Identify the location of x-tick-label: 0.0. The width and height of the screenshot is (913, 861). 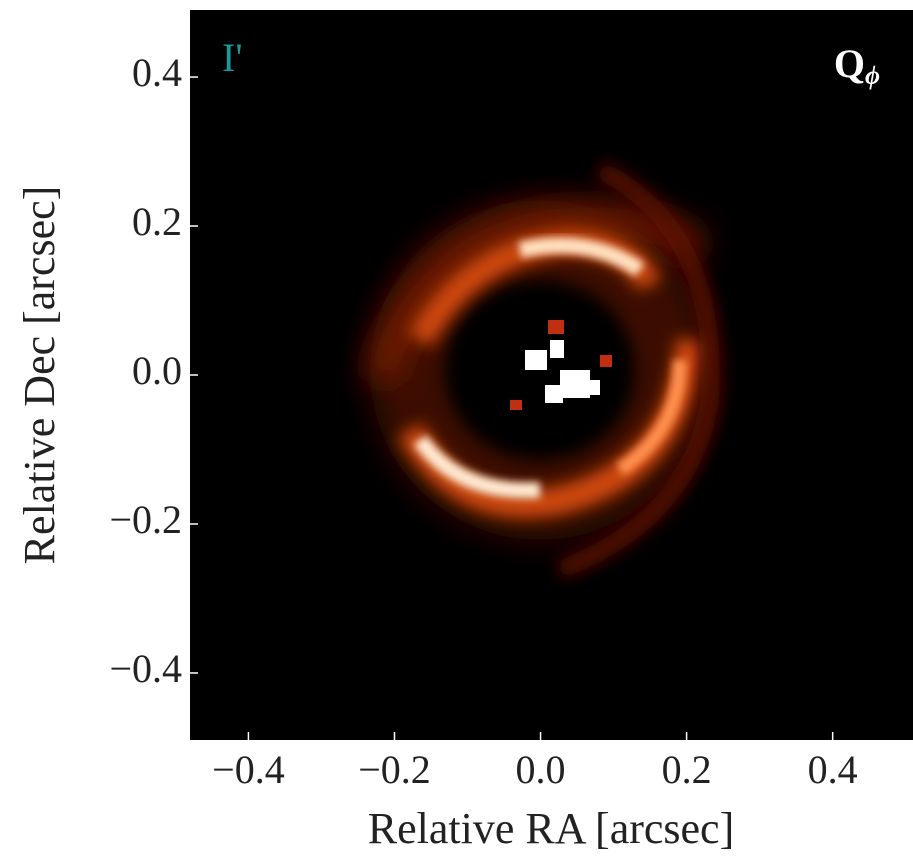
(541, 769).